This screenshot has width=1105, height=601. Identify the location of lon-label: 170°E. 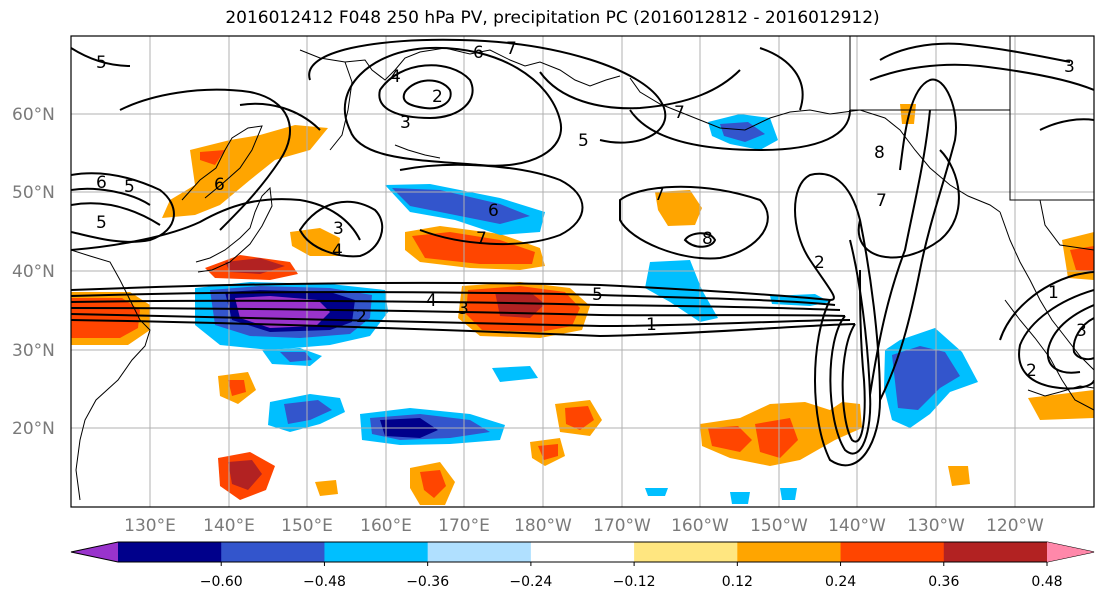
(464, 526).